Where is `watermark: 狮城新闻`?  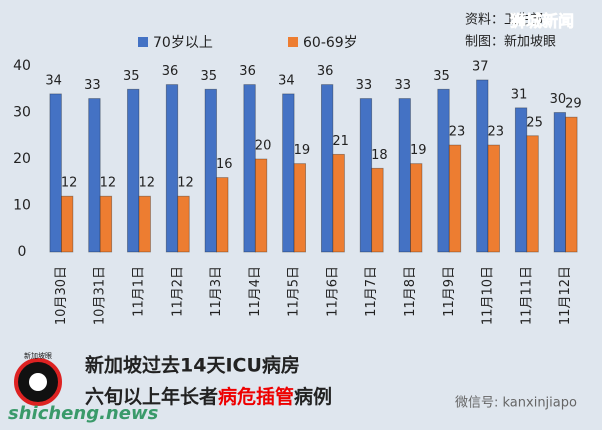 watermark: 狮城新闻 is located at coordinates (541, 21).